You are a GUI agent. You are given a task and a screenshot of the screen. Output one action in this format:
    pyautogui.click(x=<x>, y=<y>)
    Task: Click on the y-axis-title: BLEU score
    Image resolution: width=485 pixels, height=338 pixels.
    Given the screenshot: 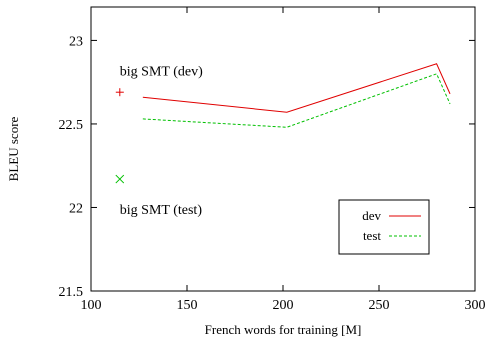 What is the action you would take?
    pyautogui.click(x=13, y=148)
    